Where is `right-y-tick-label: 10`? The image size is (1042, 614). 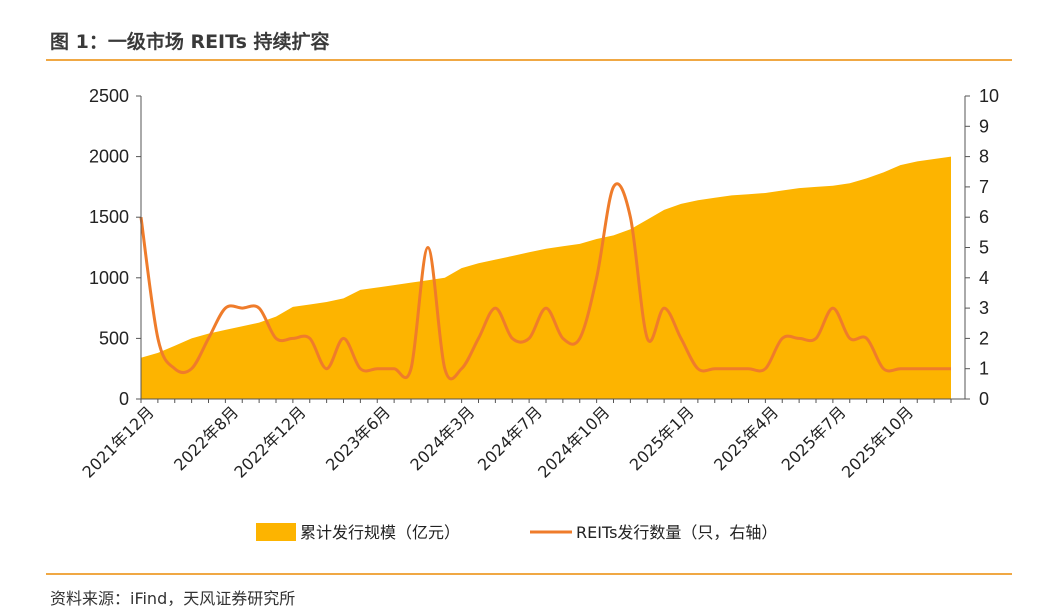 right-y-tick-label: 10 is located at coordinates (989, 96).